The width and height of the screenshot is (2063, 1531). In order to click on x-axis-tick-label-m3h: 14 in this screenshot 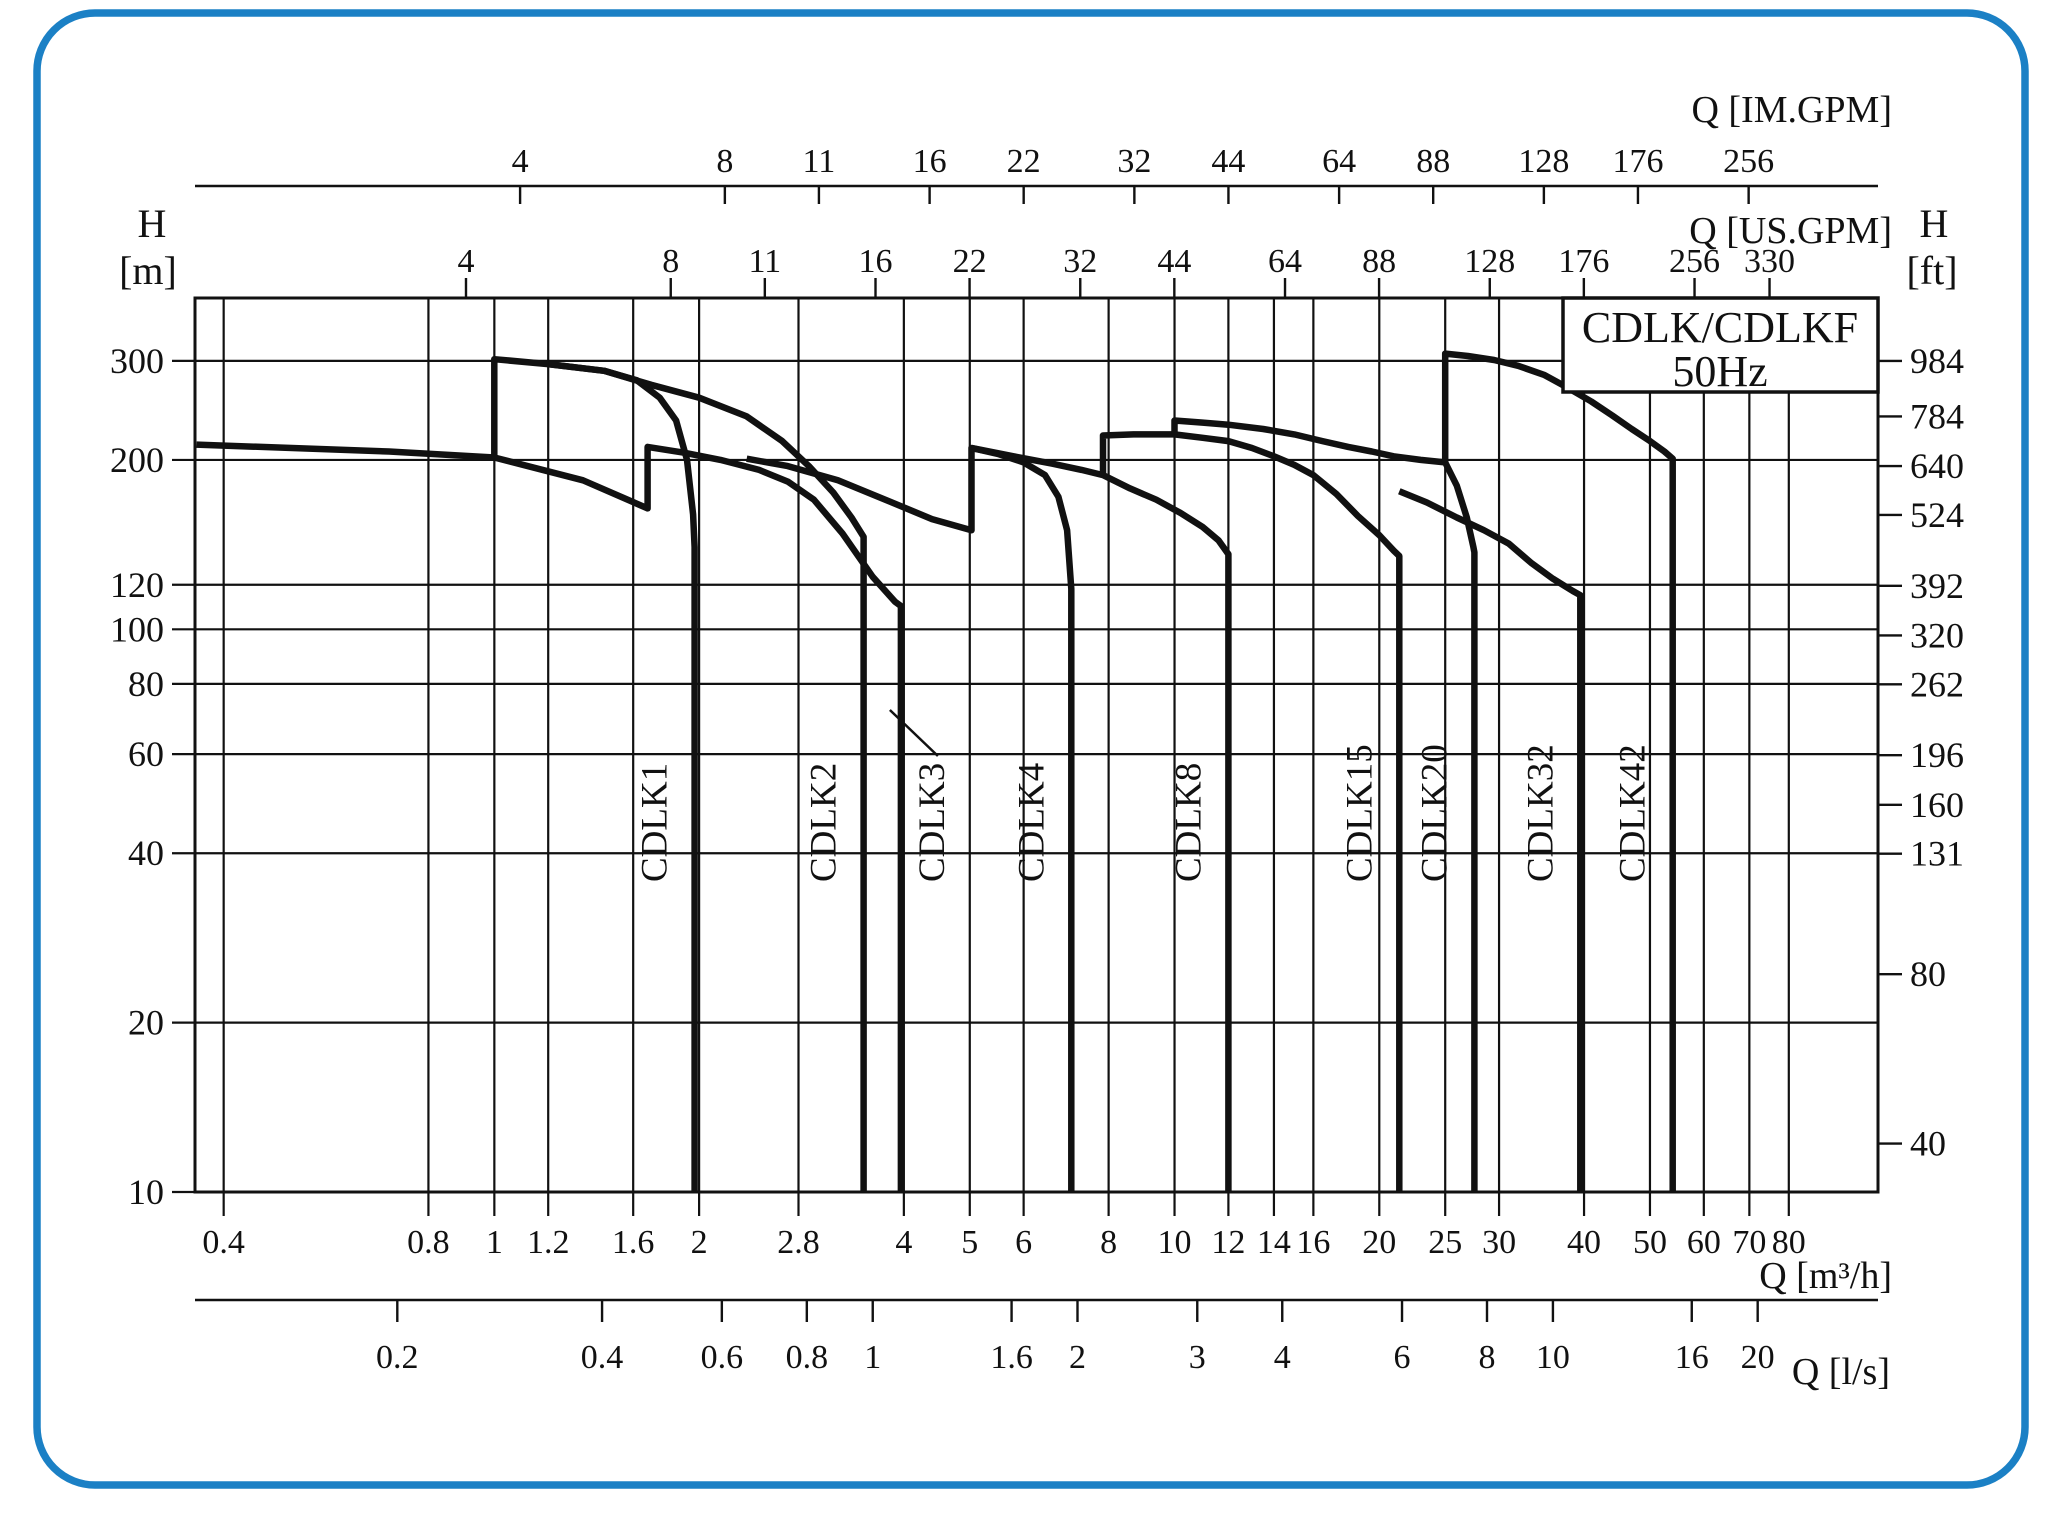, I will do `click(1274, 1242)`.